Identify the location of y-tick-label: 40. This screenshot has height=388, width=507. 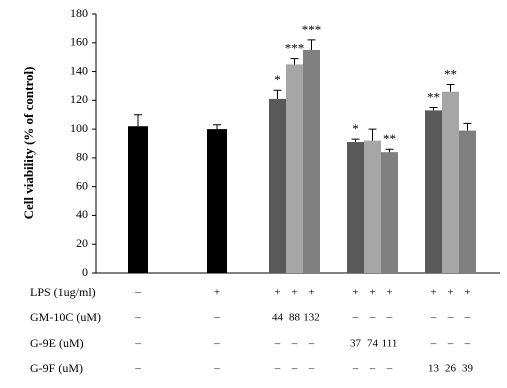
(82, 214).